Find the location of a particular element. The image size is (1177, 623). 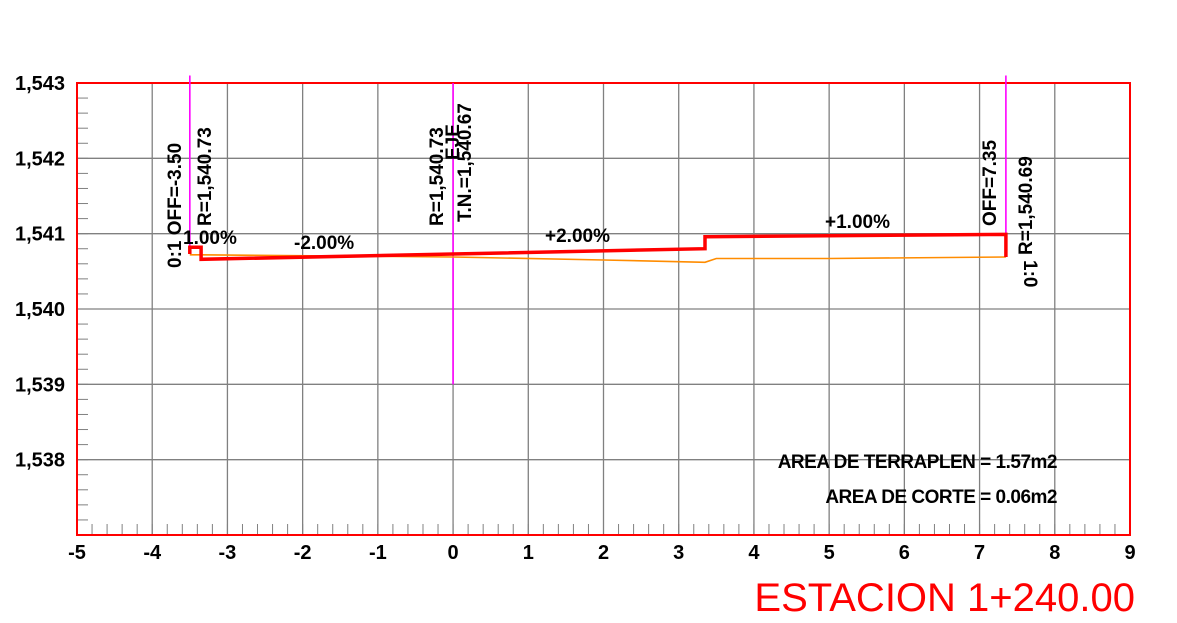

cut-area-label: AREA DE CORTE = 0.06m2 is located at coordinates (941, 497).